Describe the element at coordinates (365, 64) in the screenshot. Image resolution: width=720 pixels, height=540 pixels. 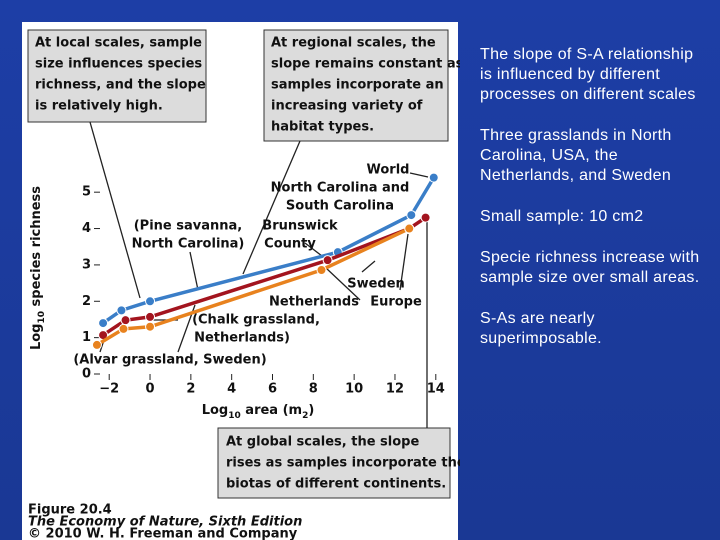
I see `annotation-text: slope remains constant as` at that location.